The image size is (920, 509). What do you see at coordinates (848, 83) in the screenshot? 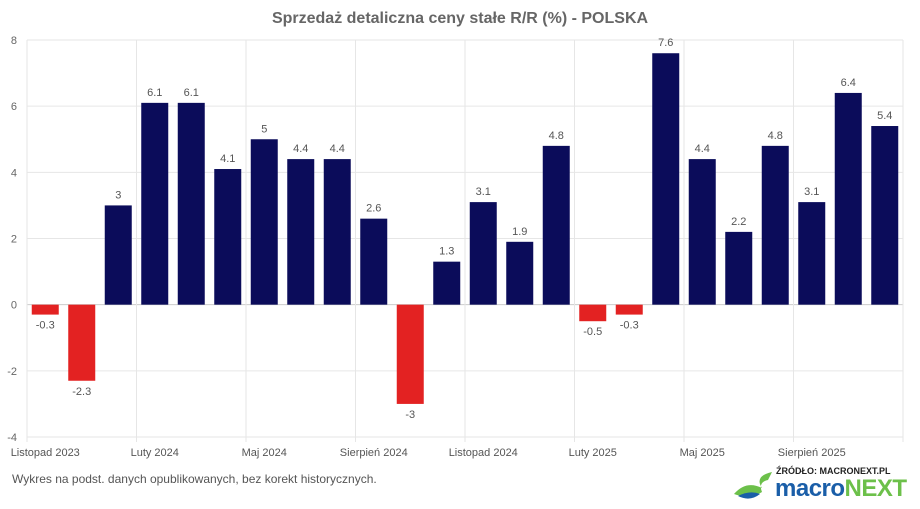
I see `data-label: 6.4` at bounding box center [848, 83].